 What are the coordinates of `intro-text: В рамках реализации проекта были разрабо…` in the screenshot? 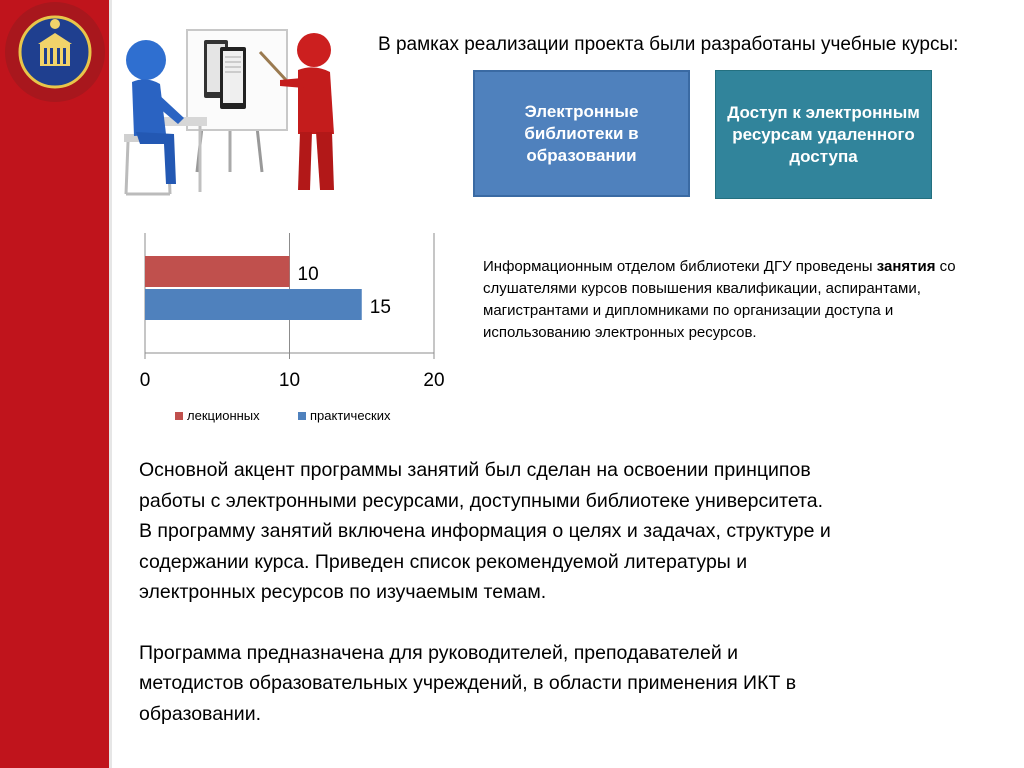 It's located at (668, 44).